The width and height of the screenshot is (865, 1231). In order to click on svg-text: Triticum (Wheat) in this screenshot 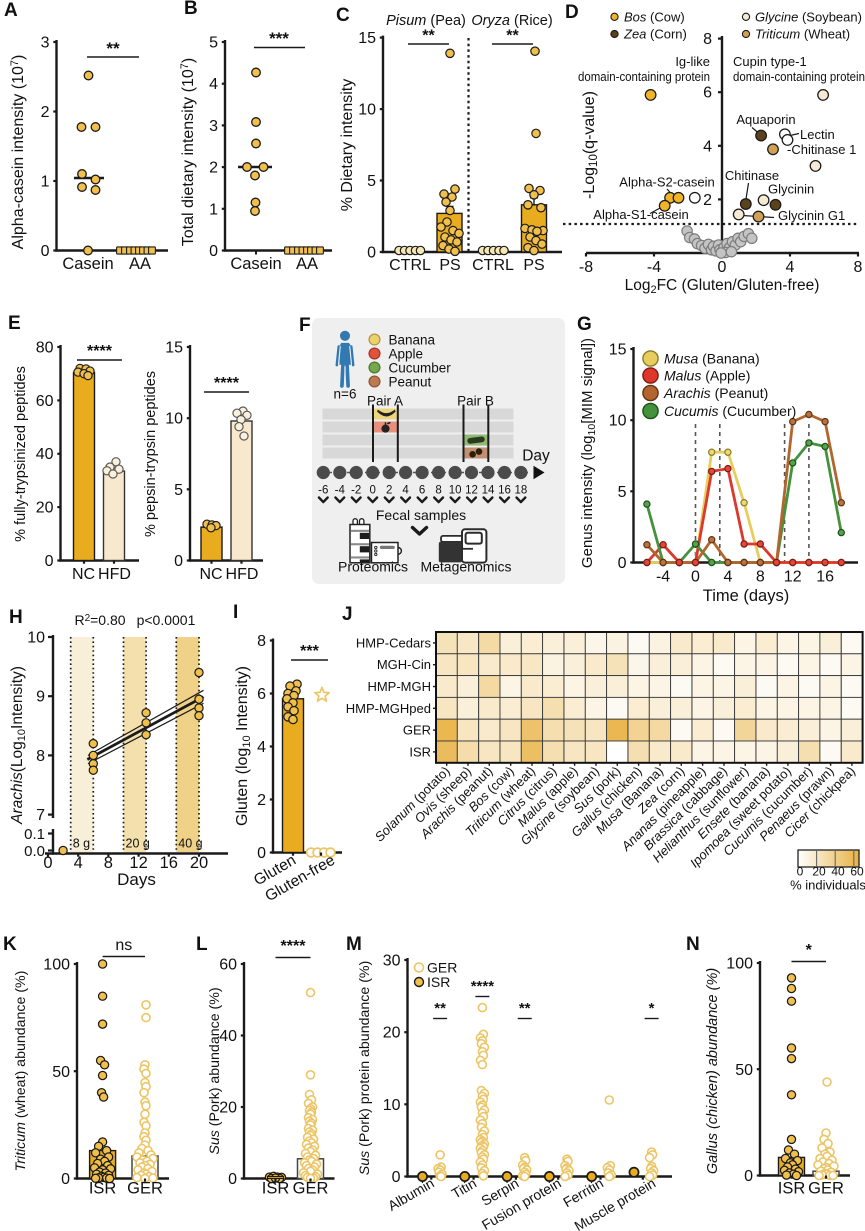, I will do `click(802, 34)`.